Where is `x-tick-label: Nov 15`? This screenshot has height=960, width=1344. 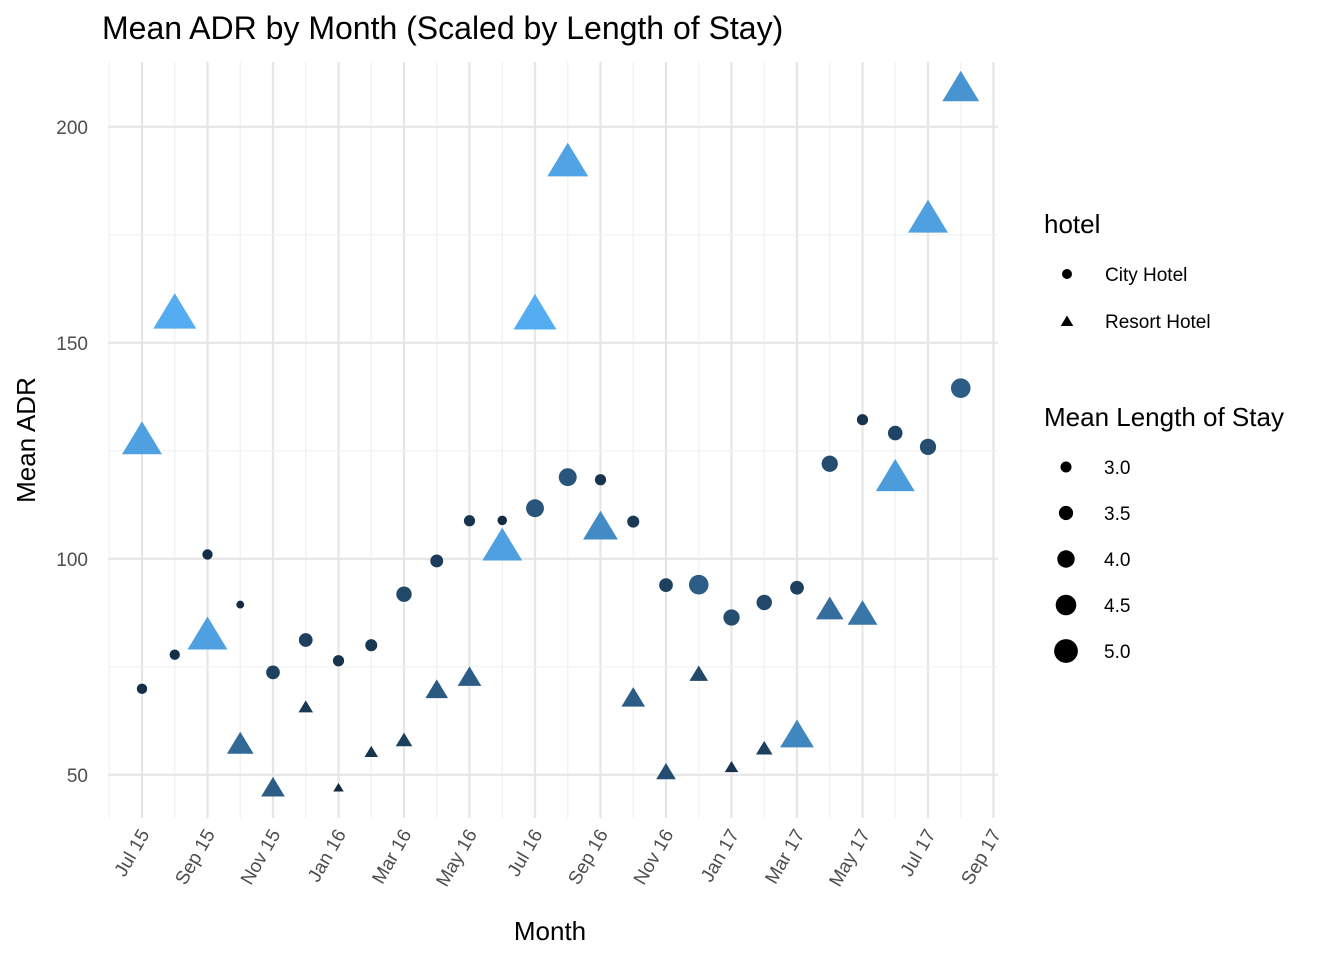 x-tick-label: Nov 15 is located at coordinates (261, 857).